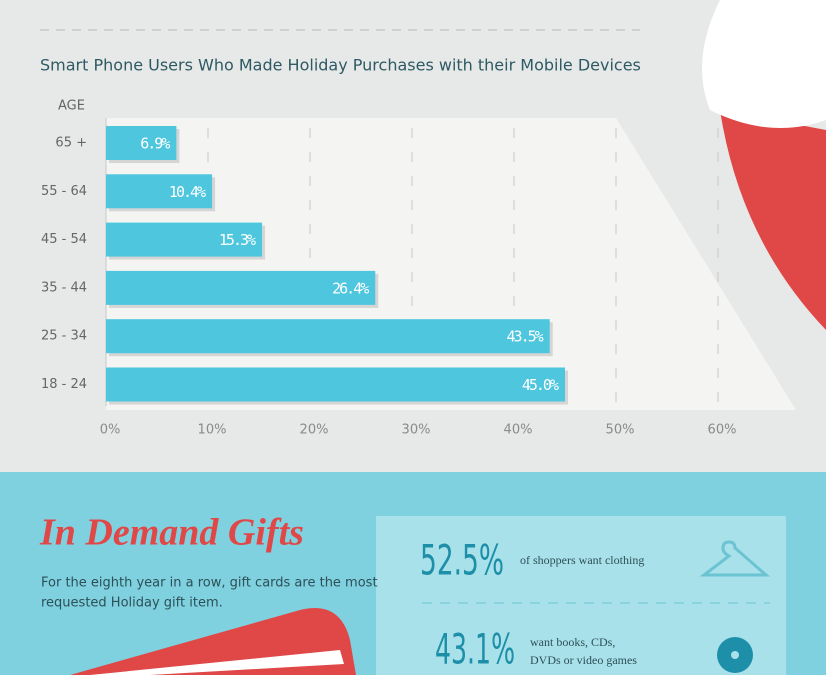  I want to click on value-label: 6.9%, so click(155, 144).